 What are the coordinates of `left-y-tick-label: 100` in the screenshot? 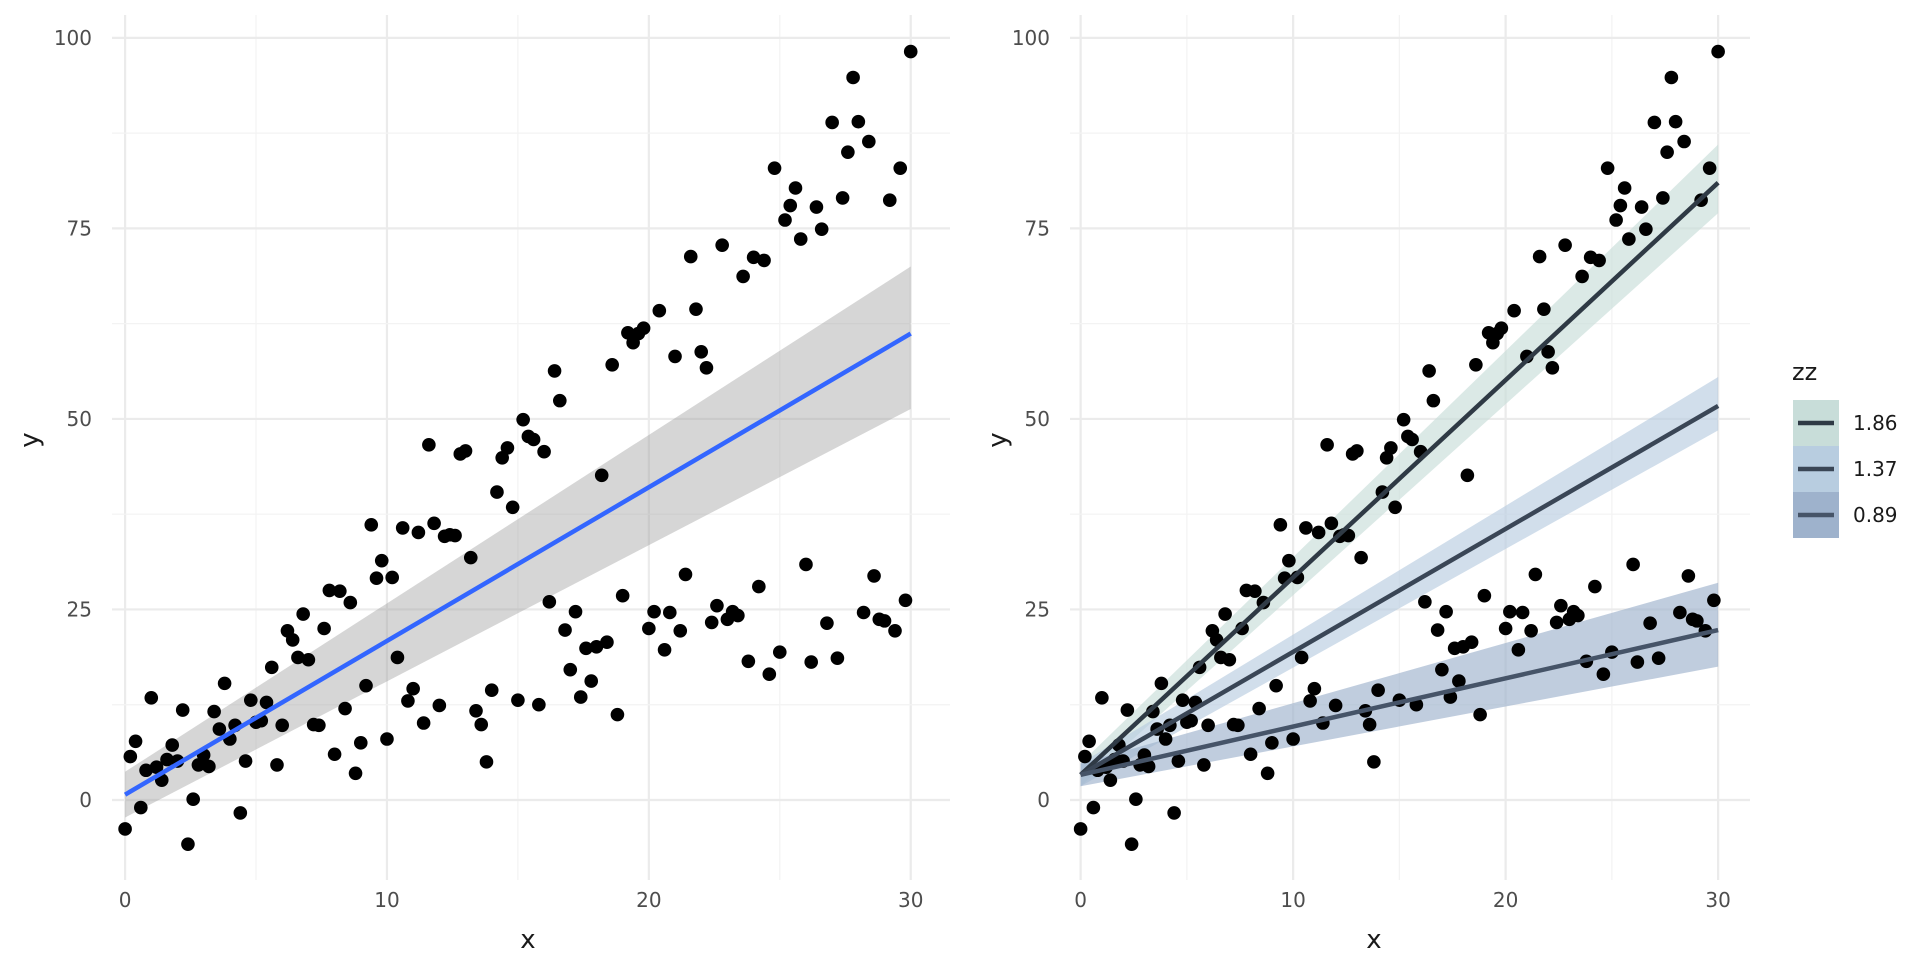 It's located at (73, 38).